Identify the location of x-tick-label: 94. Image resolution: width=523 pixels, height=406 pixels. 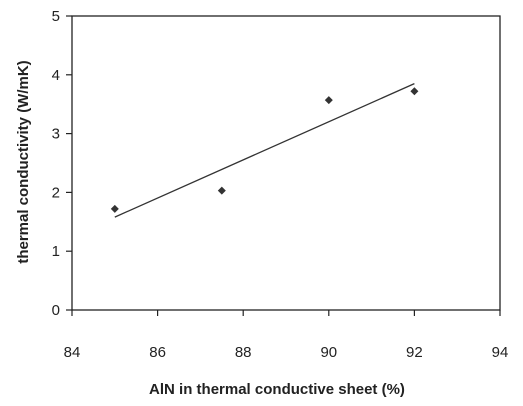
(500, 352).